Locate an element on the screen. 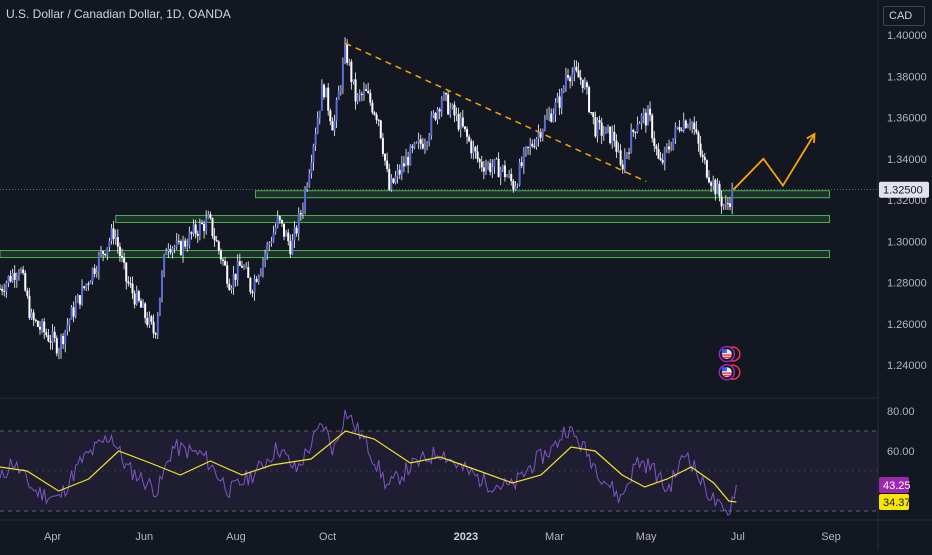 This screenshot has width=932, height=555. time-axis-tick-label: Jun is located at coordinates (144, 537).